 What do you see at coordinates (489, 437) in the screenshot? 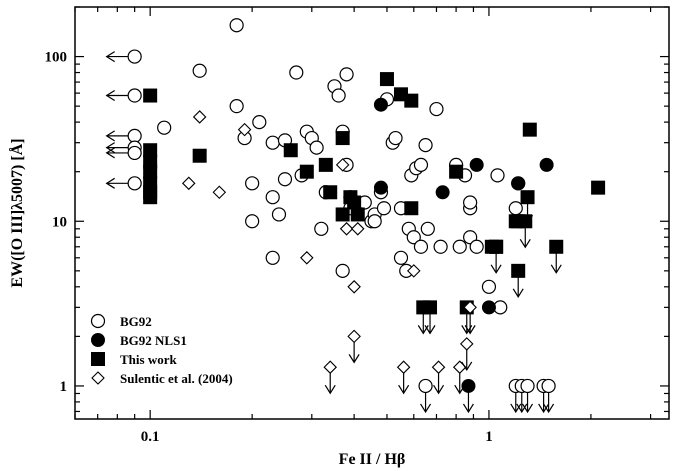
I see `x-tick-label: 1` at bounding box center [489, 437].